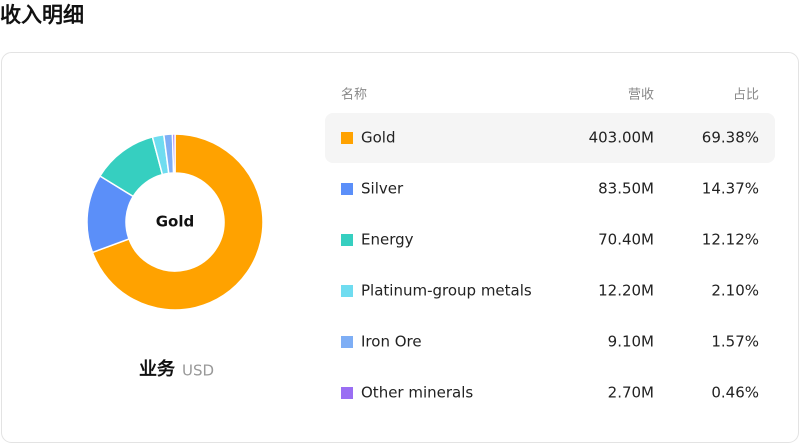 Image resolution: width=800 pixels, height=448 pixels. I want to click on row-revenue: 403.00M, so click(621, 138).